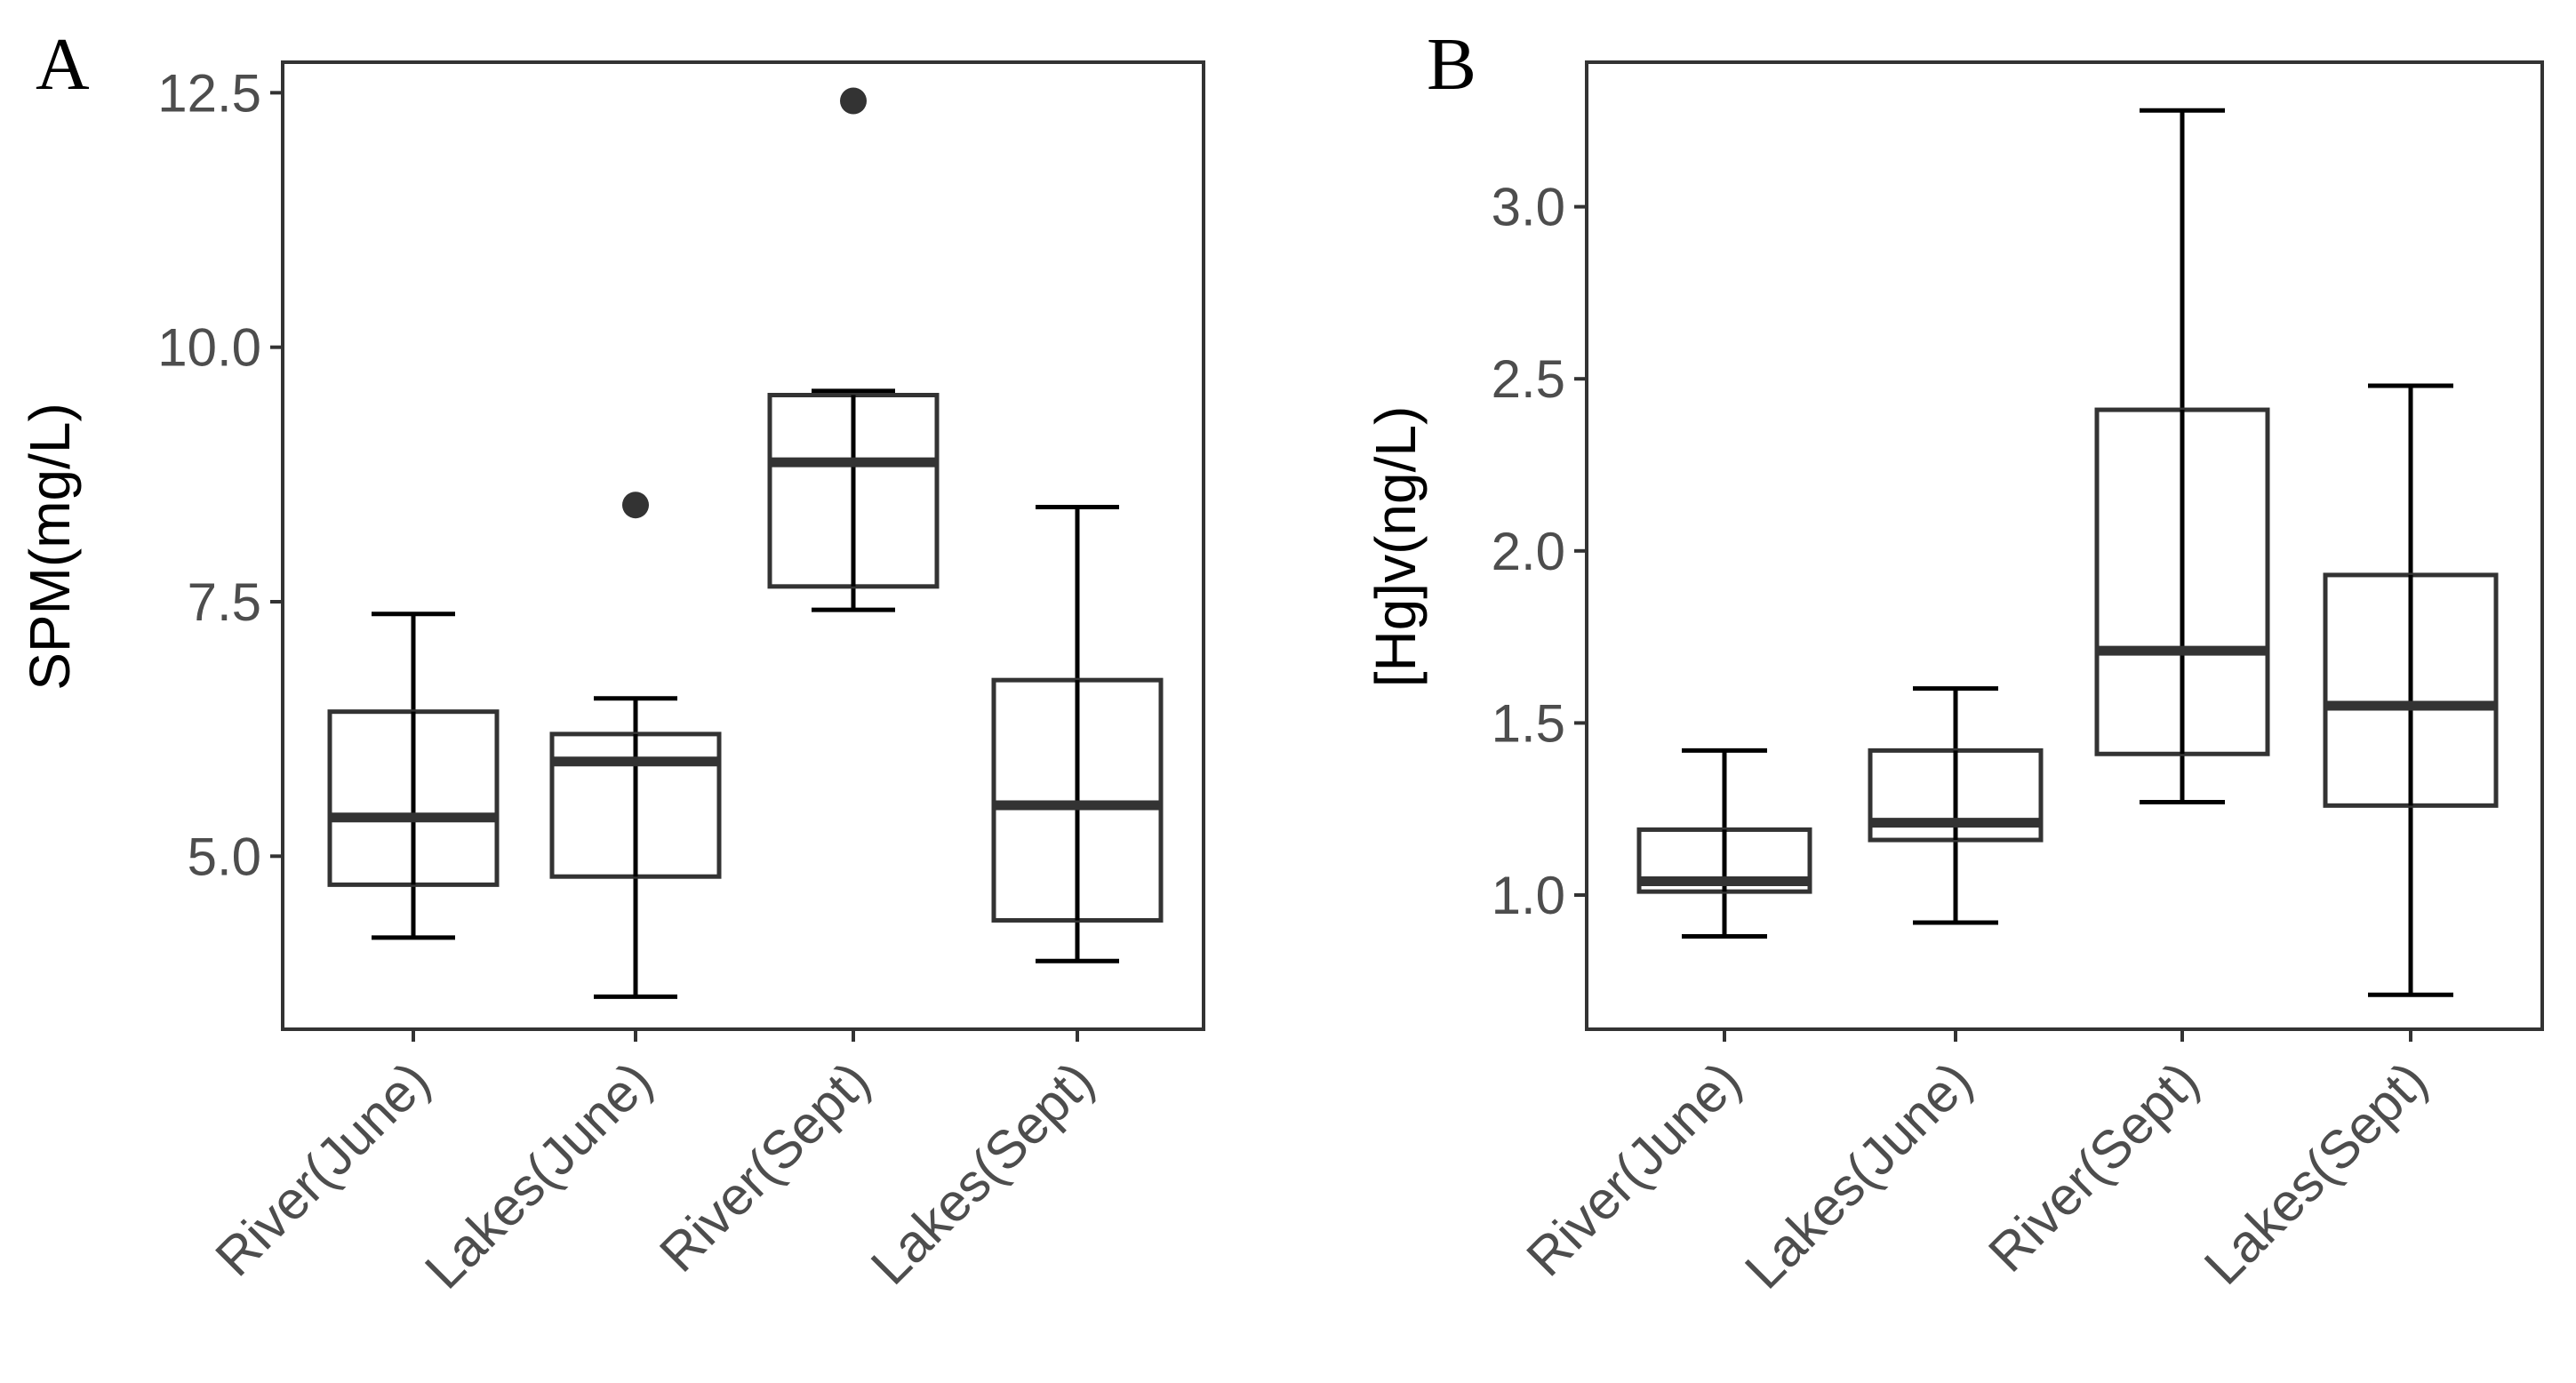  Describe the element at coordinates (764, 1167) in the screenshot. I see `panel-a-x-tick-label: River(Sept)` at that location.